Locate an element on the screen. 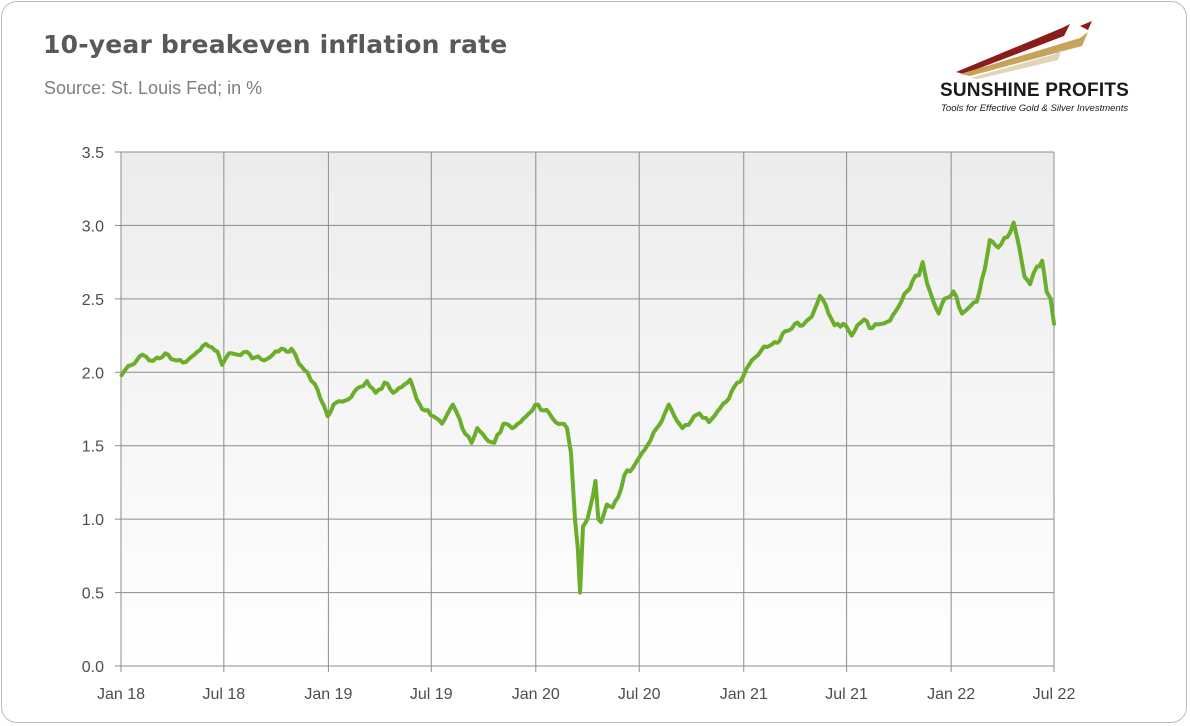 The height and width of the screenshot is (726, 1190). x-tick-label: Jan 18 is located at coordinates (121, 694).